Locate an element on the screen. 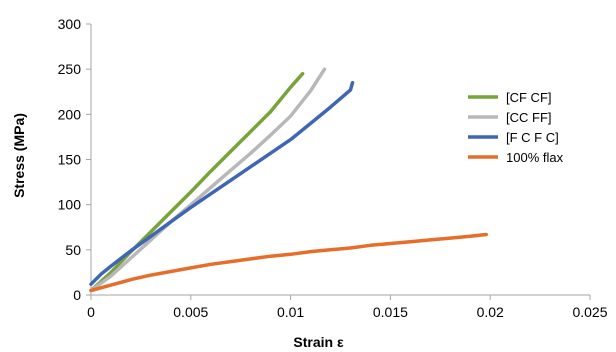 The image size is (616, 352). x-tick-label: 0 is located at coordinates (91, 312).